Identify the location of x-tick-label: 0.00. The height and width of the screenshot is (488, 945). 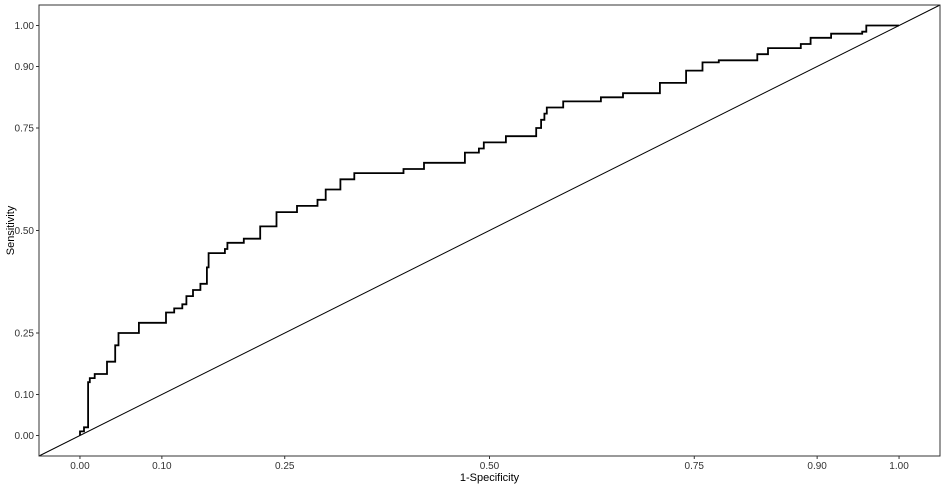
(80, 466).